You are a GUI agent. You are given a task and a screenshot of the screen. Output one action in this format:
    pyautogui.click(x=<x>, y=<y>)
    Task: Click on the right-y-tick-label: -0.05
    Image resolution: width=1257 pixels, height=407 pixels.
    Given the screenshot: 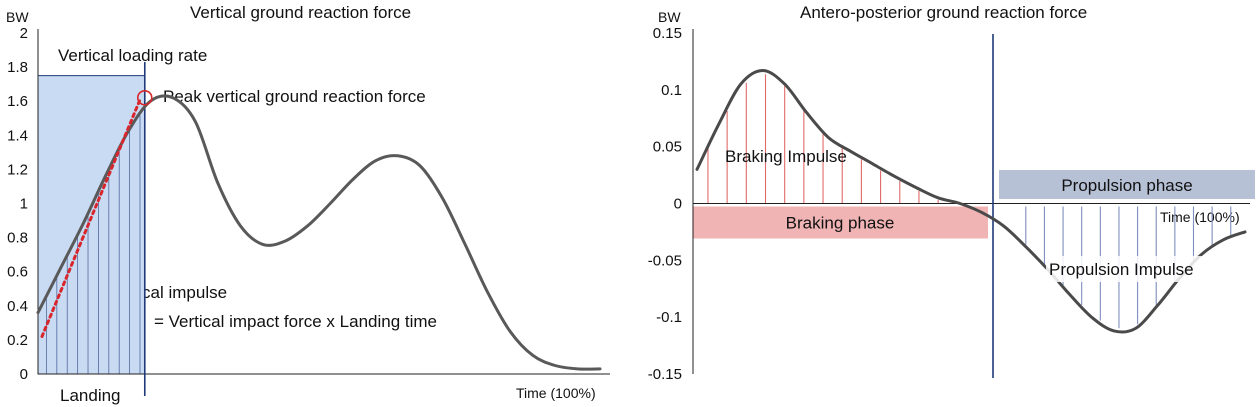 What is the action you would take?
    pyautogui.click(x=665, y=260)
    